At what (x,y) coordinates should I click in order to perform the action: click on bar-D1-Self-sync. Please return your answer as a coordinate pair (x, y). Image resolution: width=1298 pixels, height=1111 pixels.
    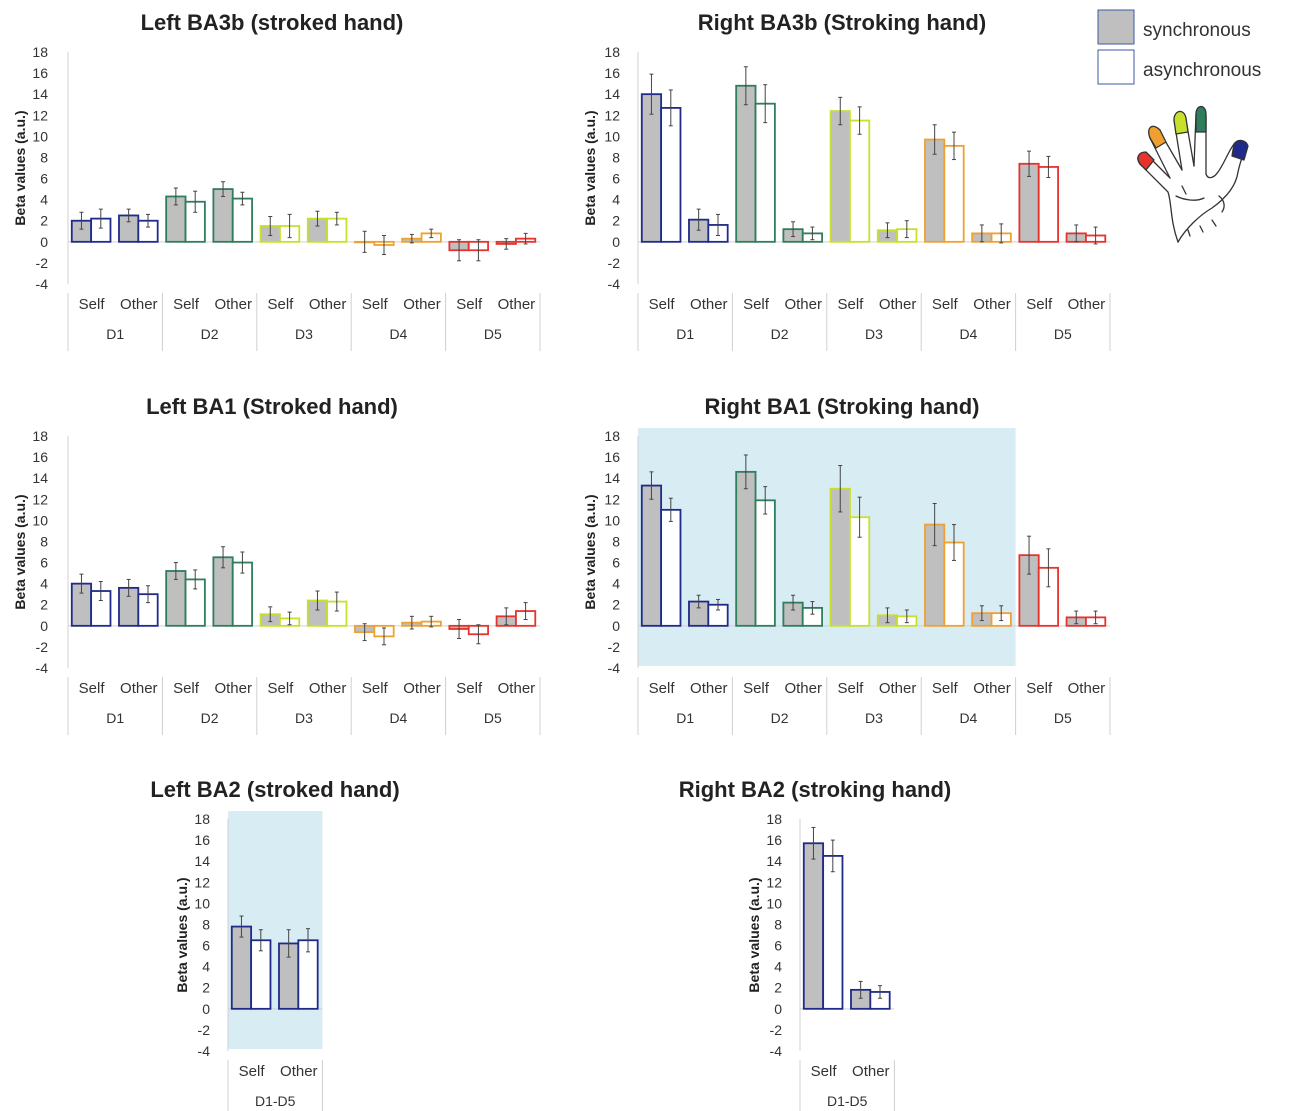
    Looking at the image, I should click on (651, 168).